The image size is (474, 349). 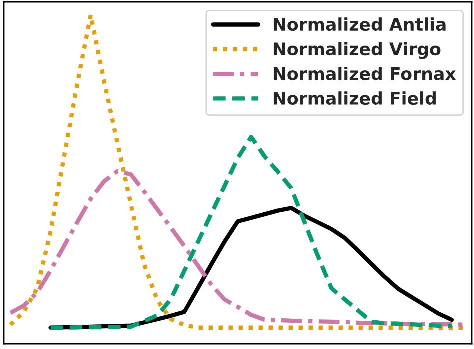 I want to click on legend-label: Normalized Fornax, so click(x=365, y=73).